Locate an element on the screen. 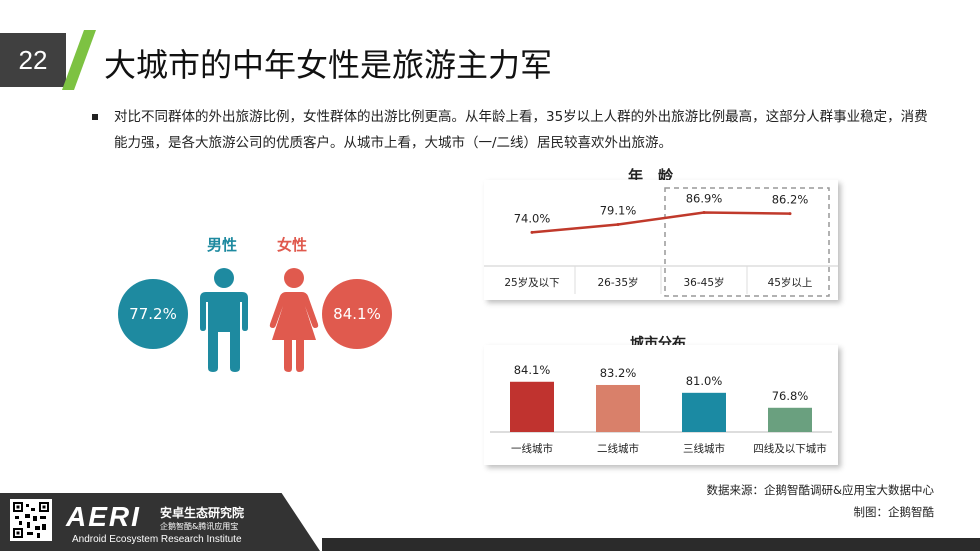 The image size is (980, 551). page-title: 大城市的中年女性是旅游主力军 is located at coordinates (328, 65).